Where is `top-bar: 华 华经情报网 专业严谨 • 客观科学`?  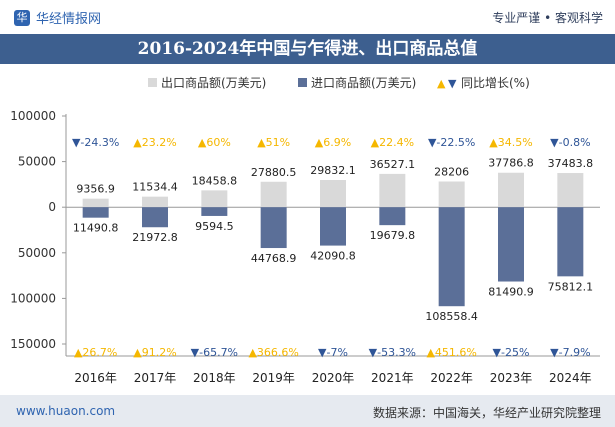
top-bar: 华 华经情报网 专业严谨 • 客观科学 is located at coordinates (307, 17).